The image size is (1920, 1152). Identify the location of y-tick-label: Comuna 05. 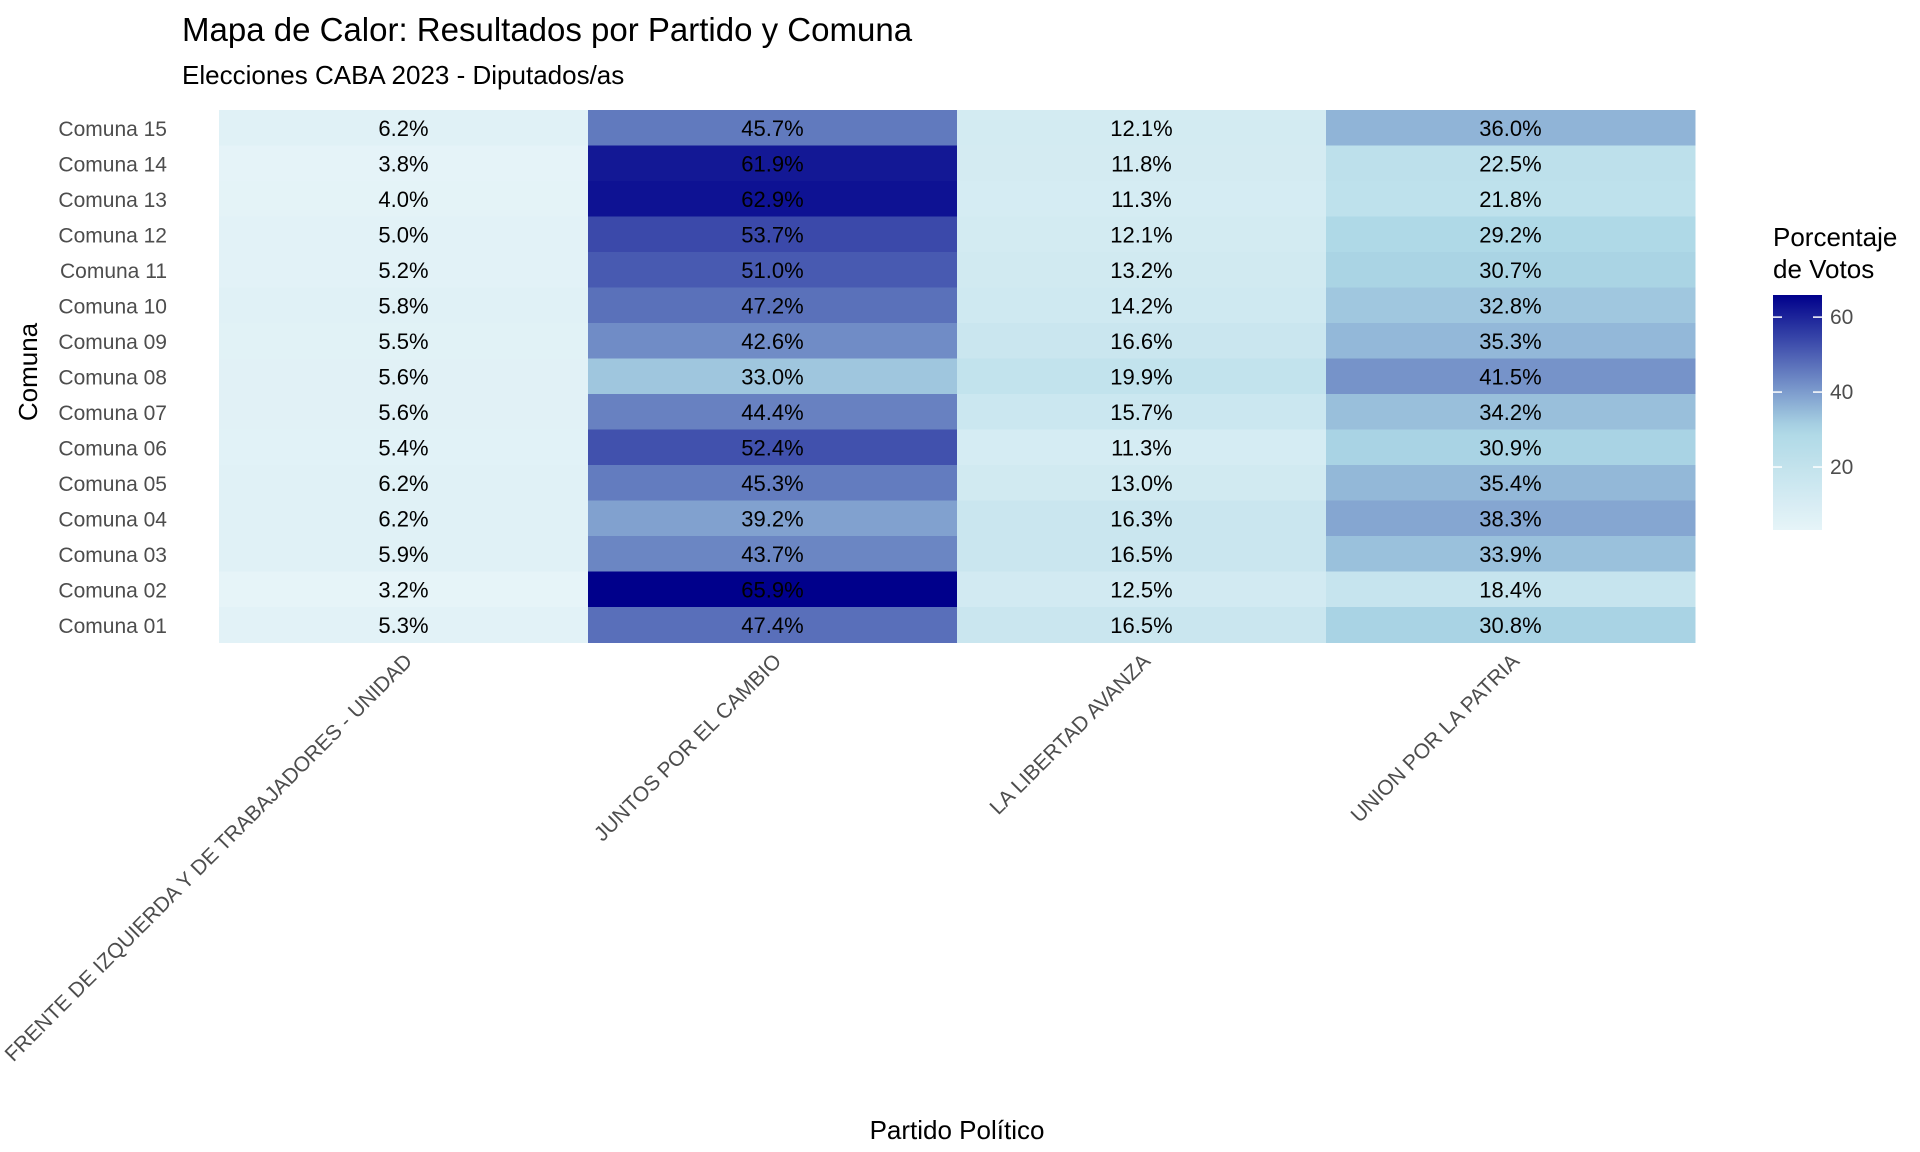
(112, 484).